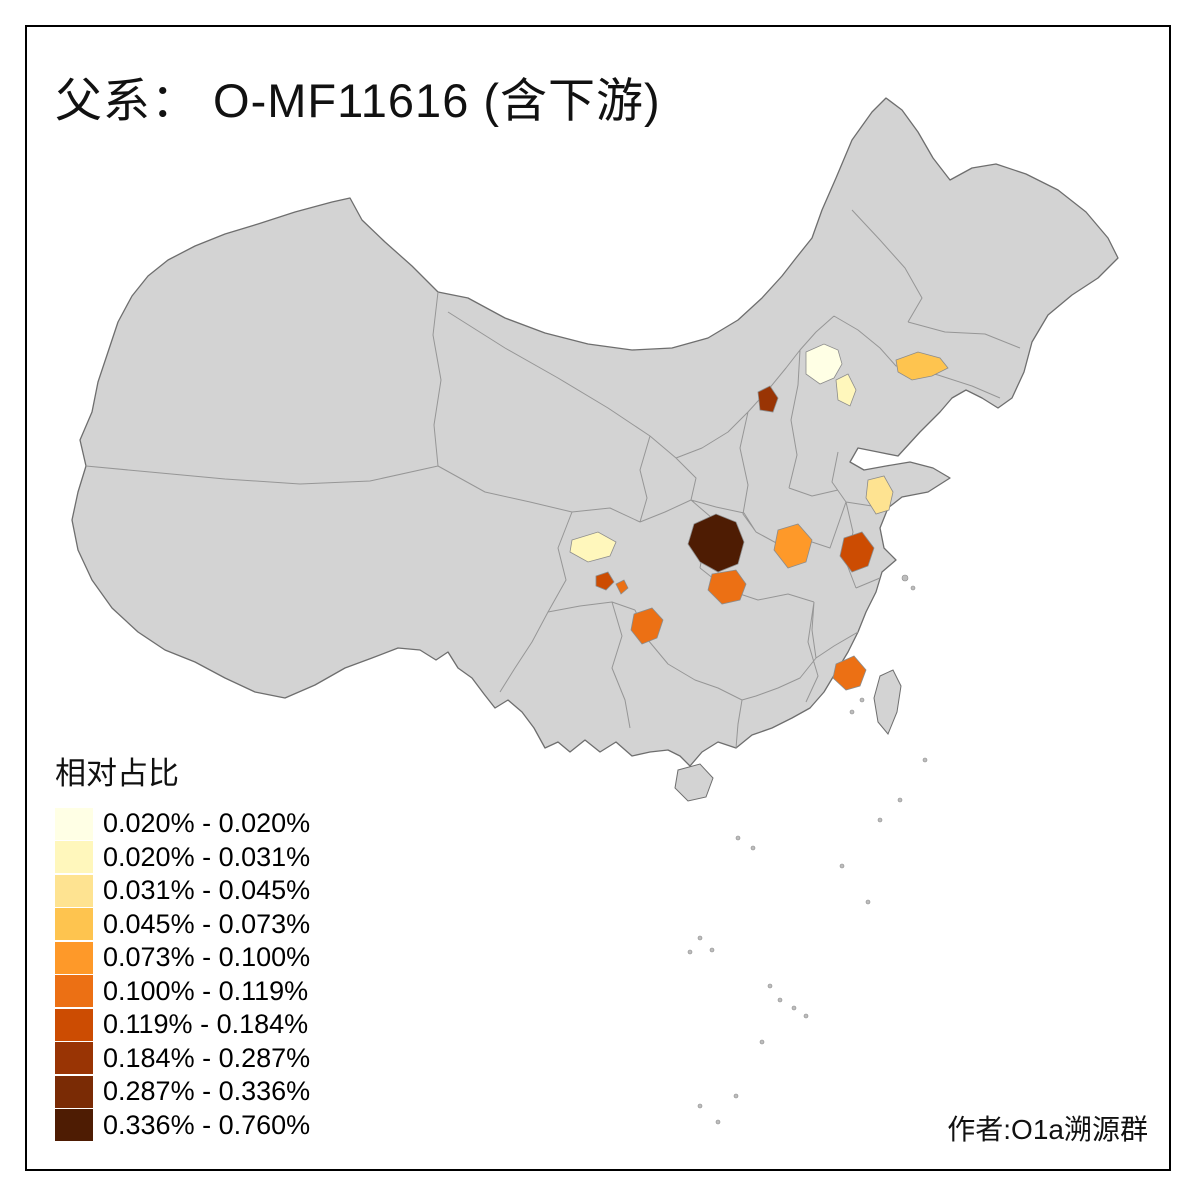 The width and height of the screenshot is (1200, 1200). Describe the element at coordinates (759, 517) in the screenshot. I see `highlighted-regions` at that location.